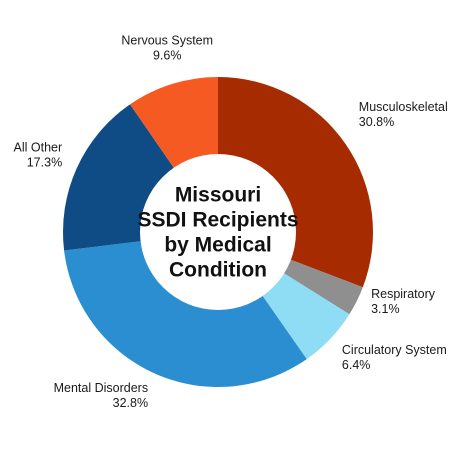 The width and height of the screenshot is (450, 450). Describe the element at coordinates (167, 41) in the screenshot. I see `slice-label-name: Nervous System` at that location.